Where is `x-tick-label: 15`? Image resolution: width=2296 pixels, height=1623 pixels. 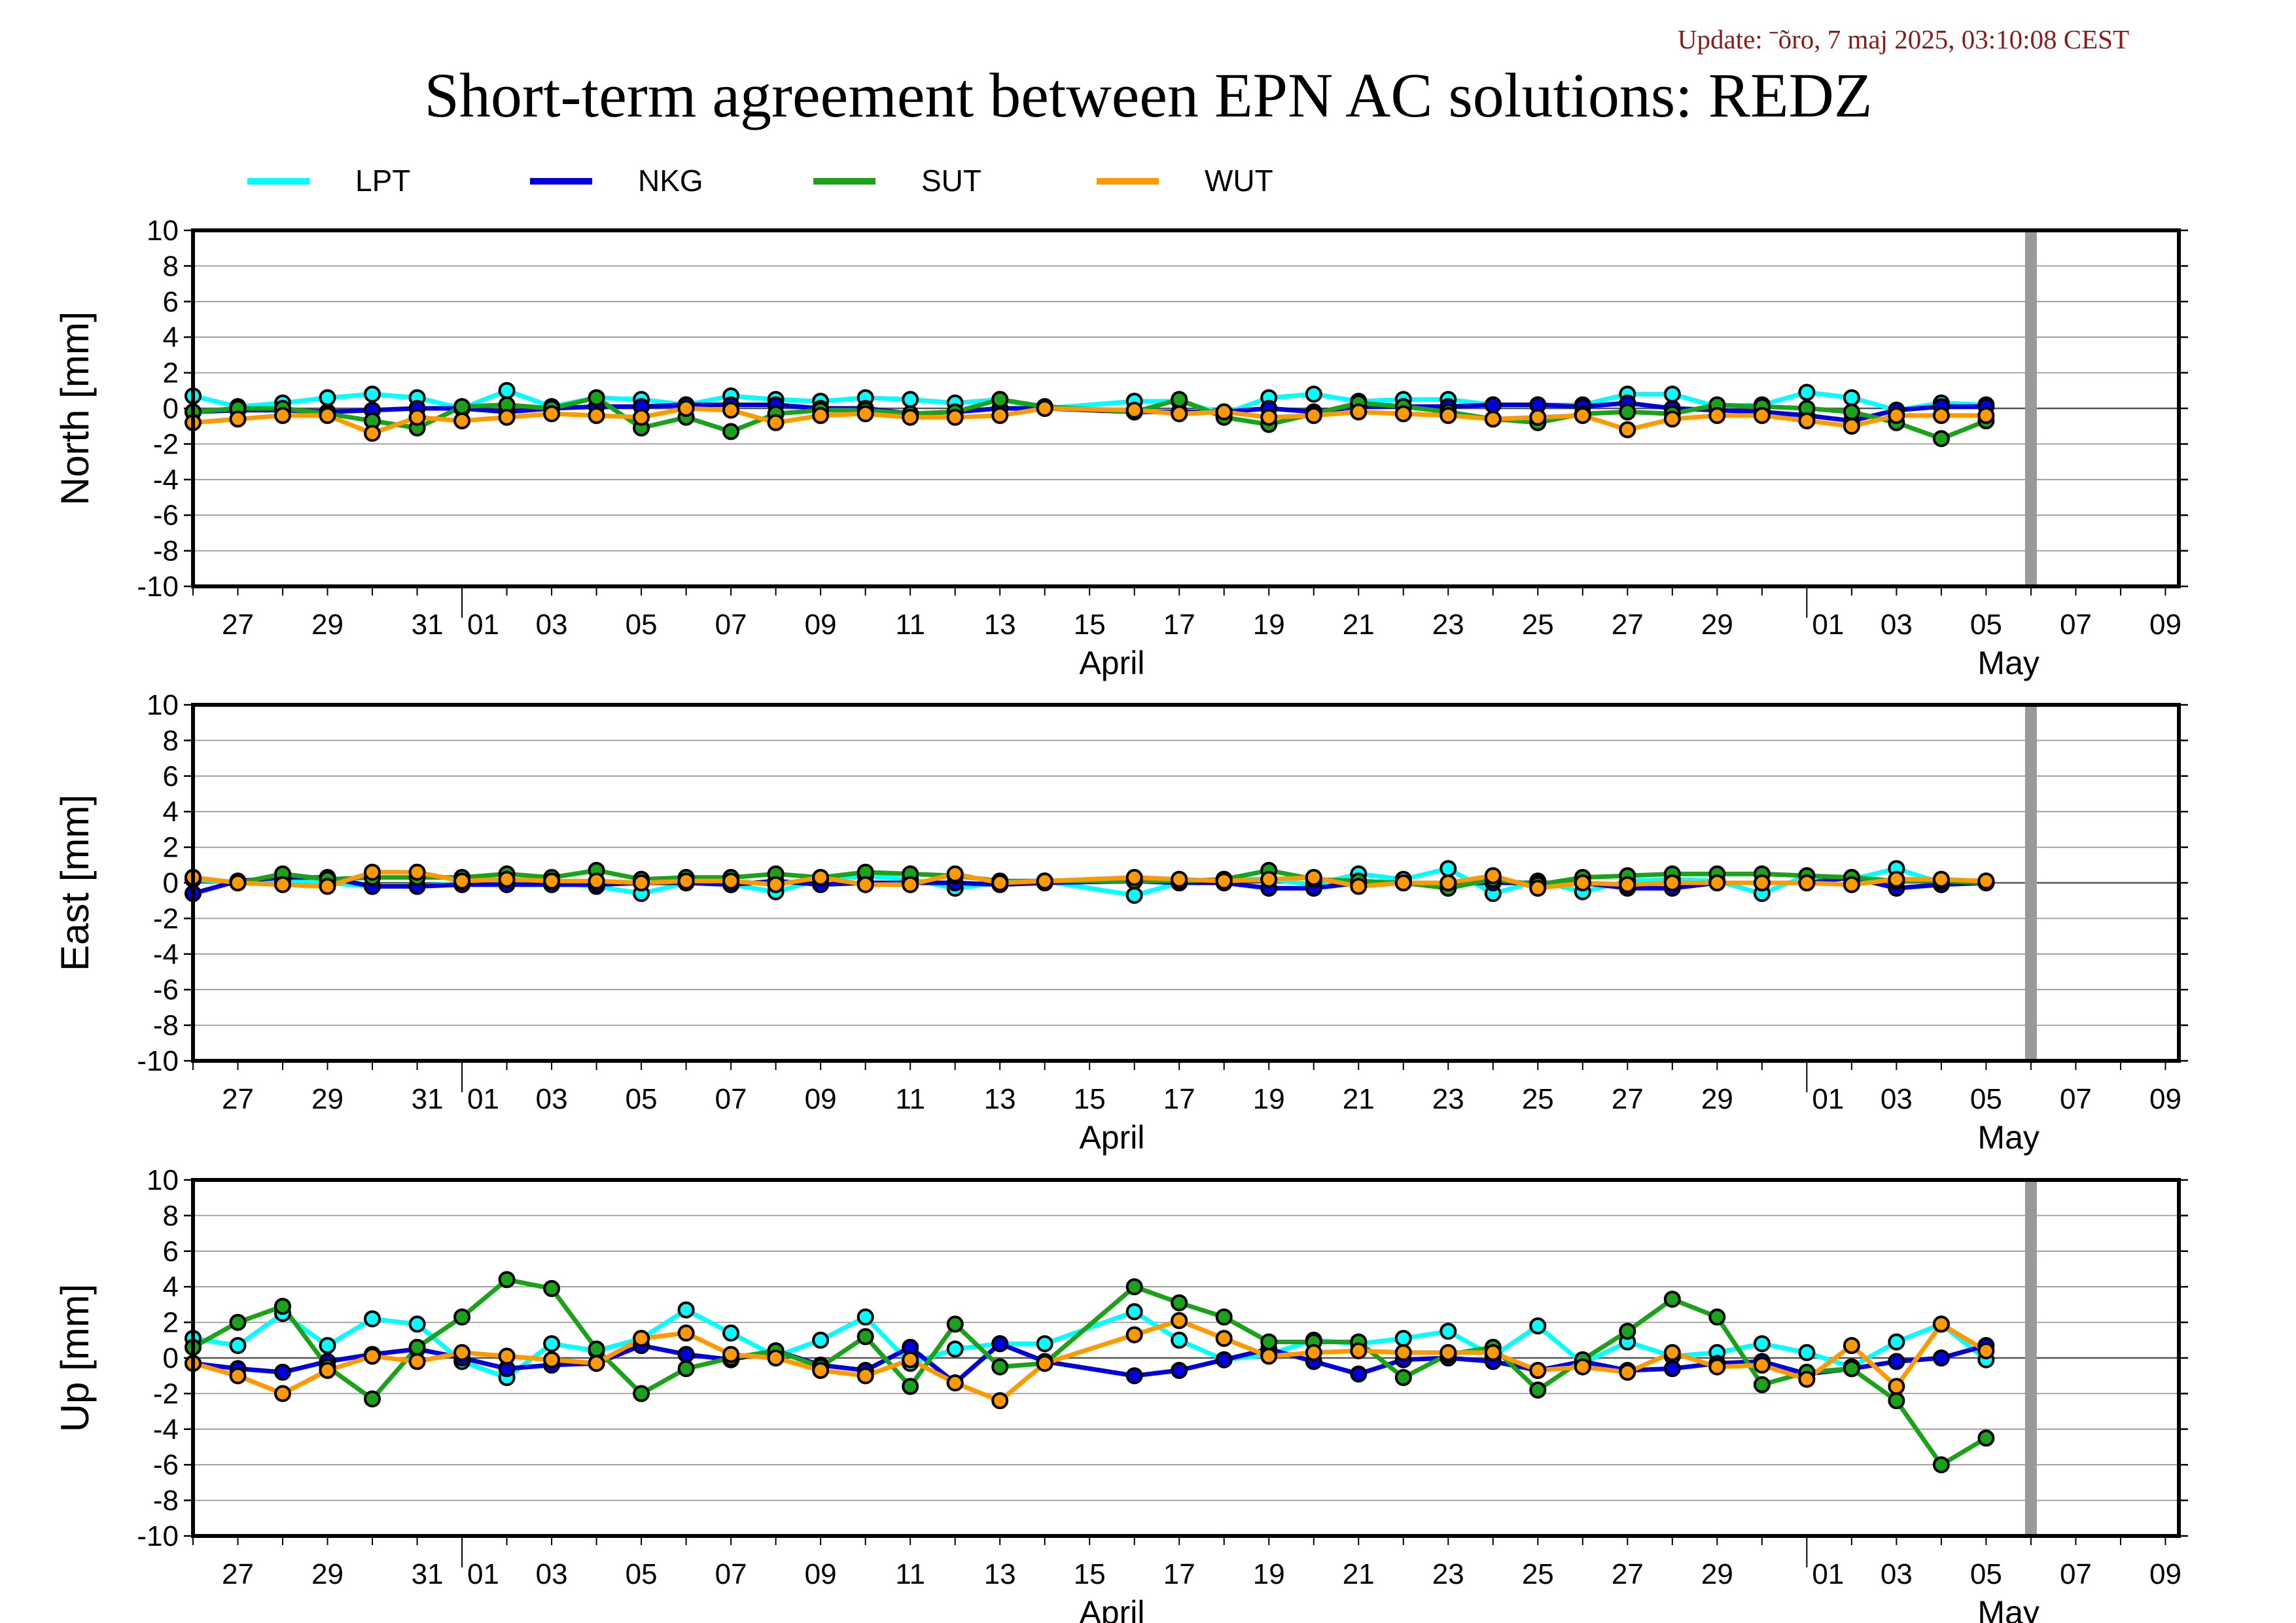
x-tick-label: 15 is located at coordinates (1090, 1099).